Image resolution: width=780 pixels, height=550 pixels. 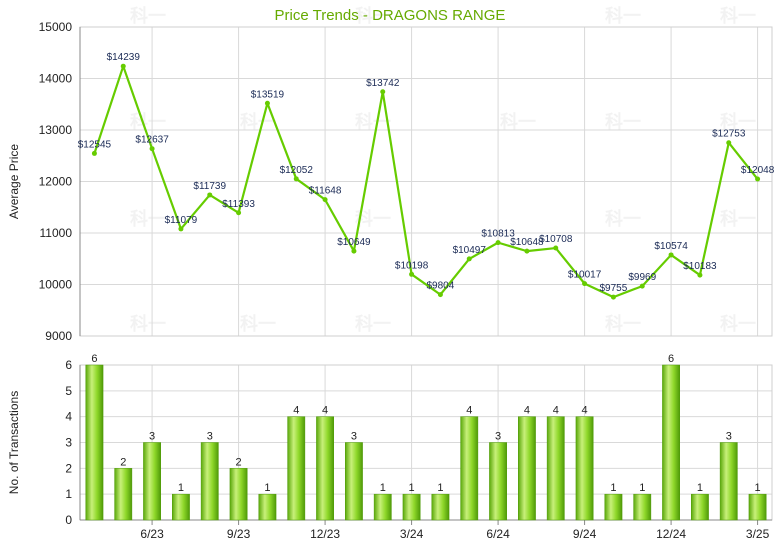 I want to click on bottom-y-tick-label: 0, so click(x=68, y=520).